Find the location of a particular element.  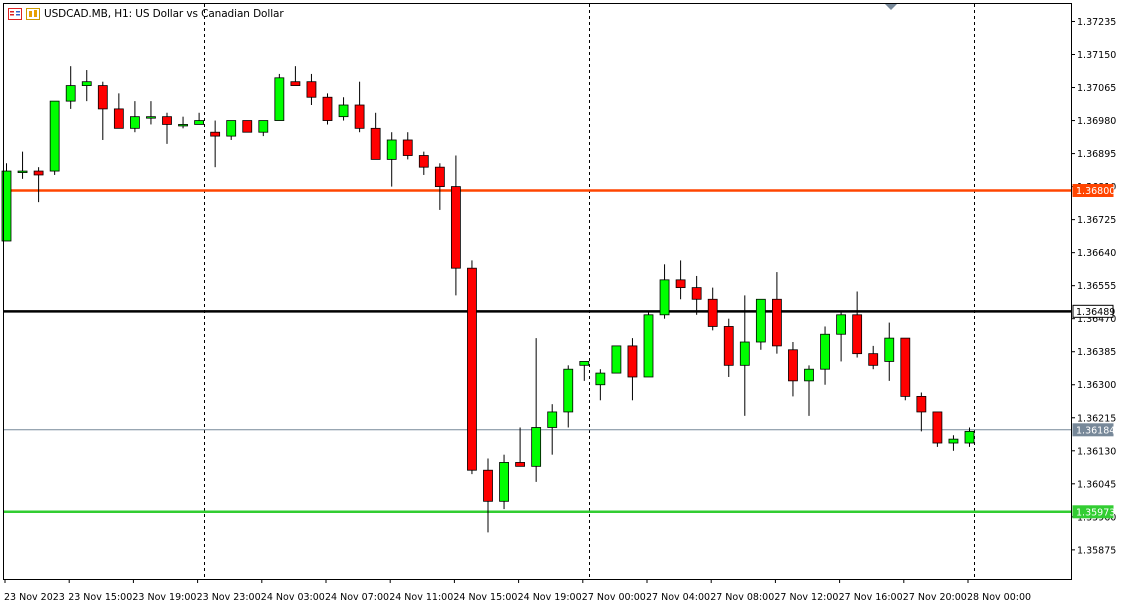

y-tick-label: 1.36640 is located at coordinates (1096, 253).